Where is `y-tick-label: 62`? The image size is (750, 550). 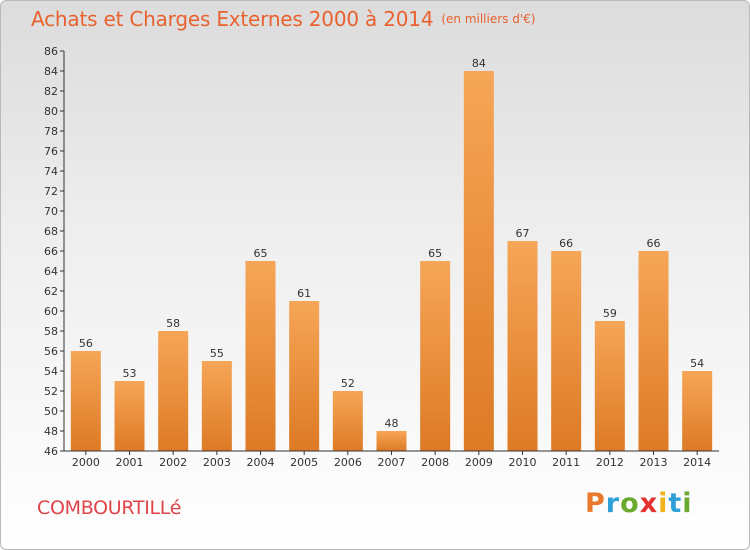 y-tick-label: 62 is located at coordinates (51, 291).